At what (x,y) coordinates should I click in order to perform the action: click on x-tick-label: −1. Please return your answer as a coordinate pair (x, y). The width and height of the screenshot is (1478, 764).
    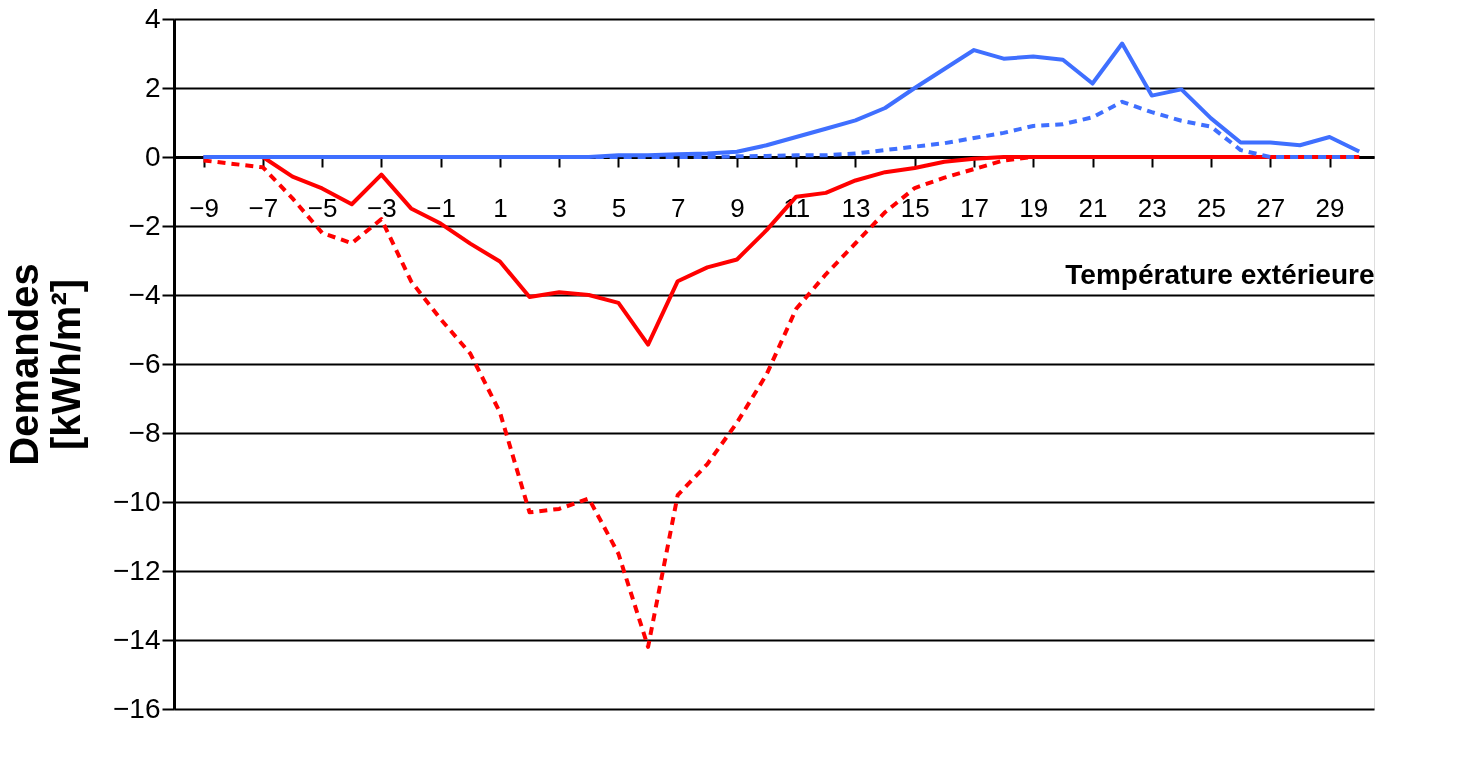
    Looking at the image, I should click on (441, 207).